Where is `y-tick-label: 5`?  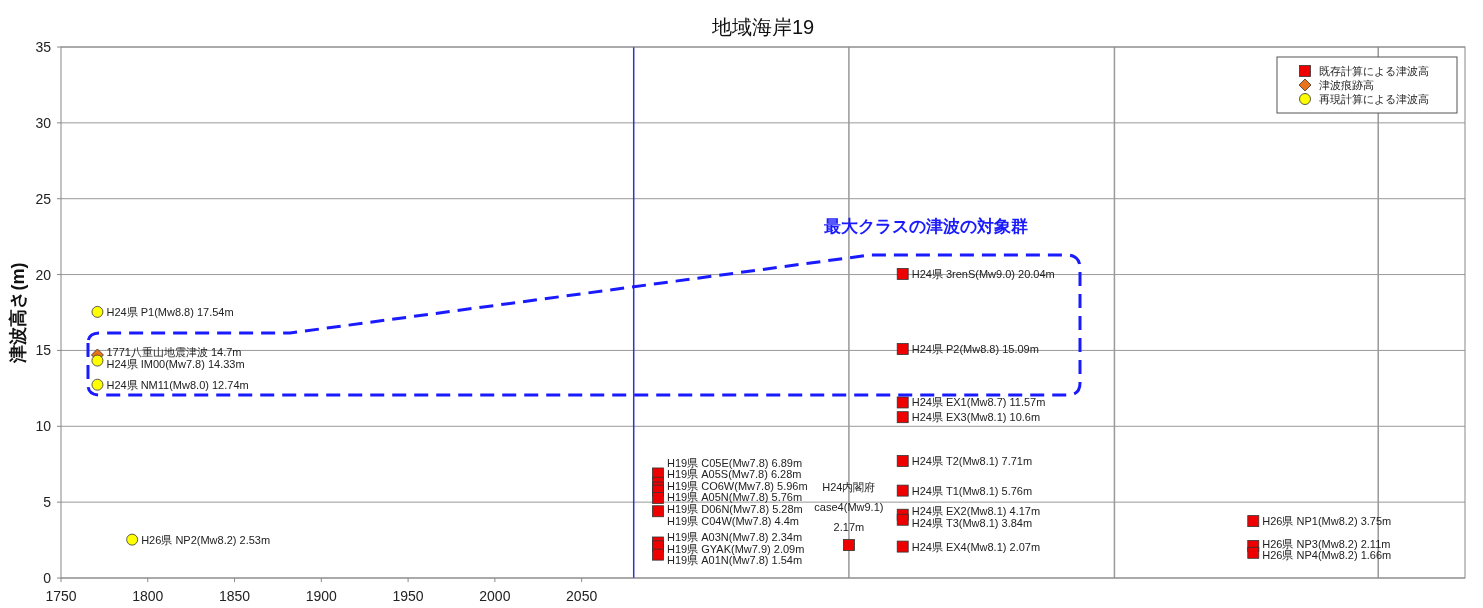
y-tick-label: 5 is located at coordinates (47, 502).